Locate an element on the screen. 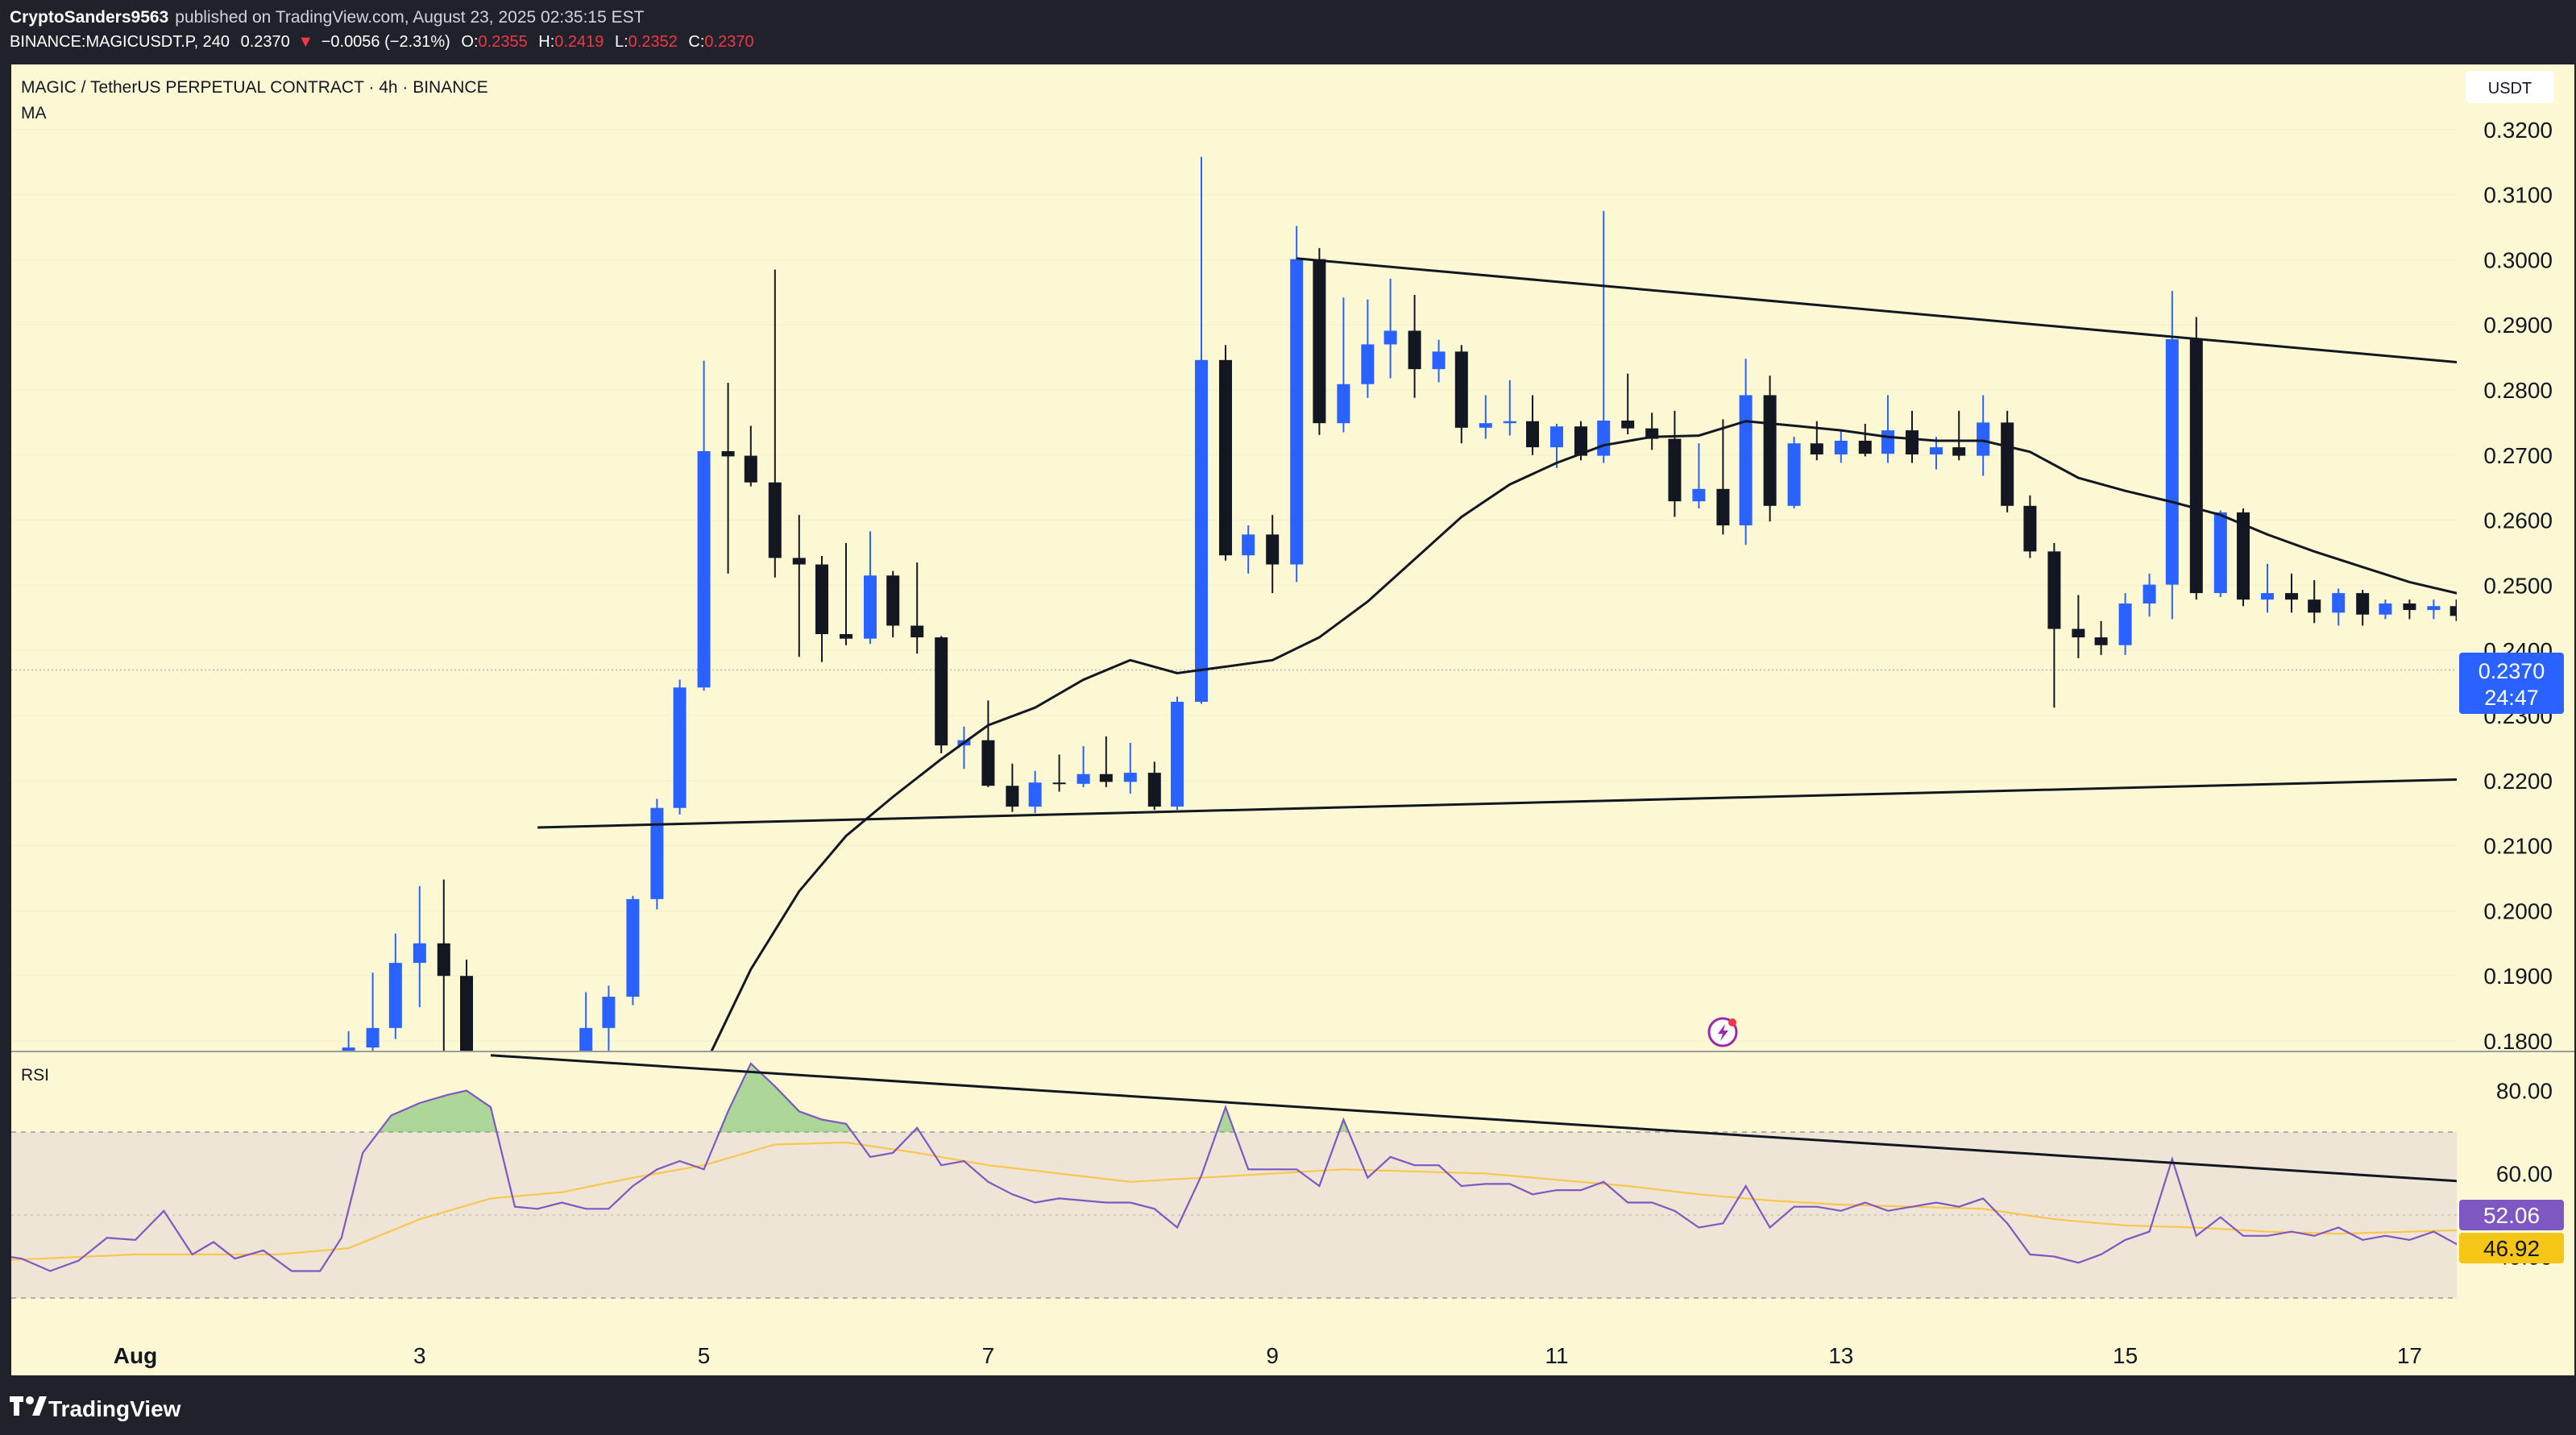 This screenshot has height=1435, width=2576. trendline-rsi-downtrend is located at coordinates (1533, 1150).